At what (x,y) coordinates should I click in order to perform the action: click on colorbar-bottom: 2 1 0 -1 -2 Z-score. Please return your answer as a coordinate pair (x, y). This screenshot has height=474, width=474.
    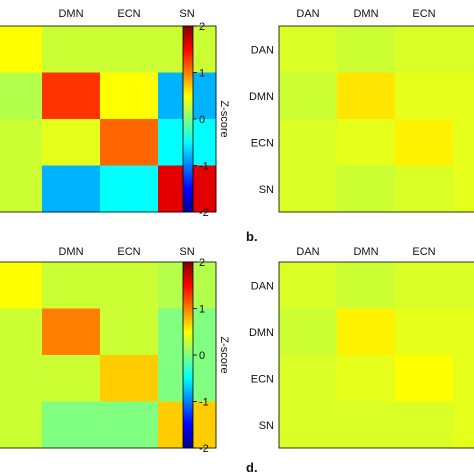
    Looking at the image, I should click on (206, 356).